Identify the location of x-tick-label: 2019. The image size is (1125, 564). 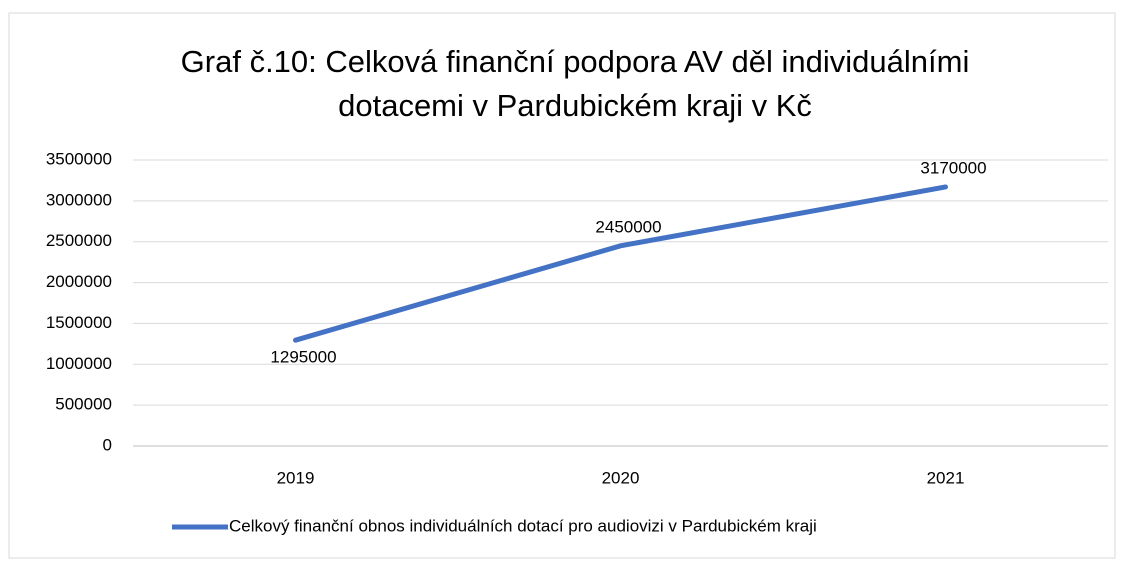
(296, 477).